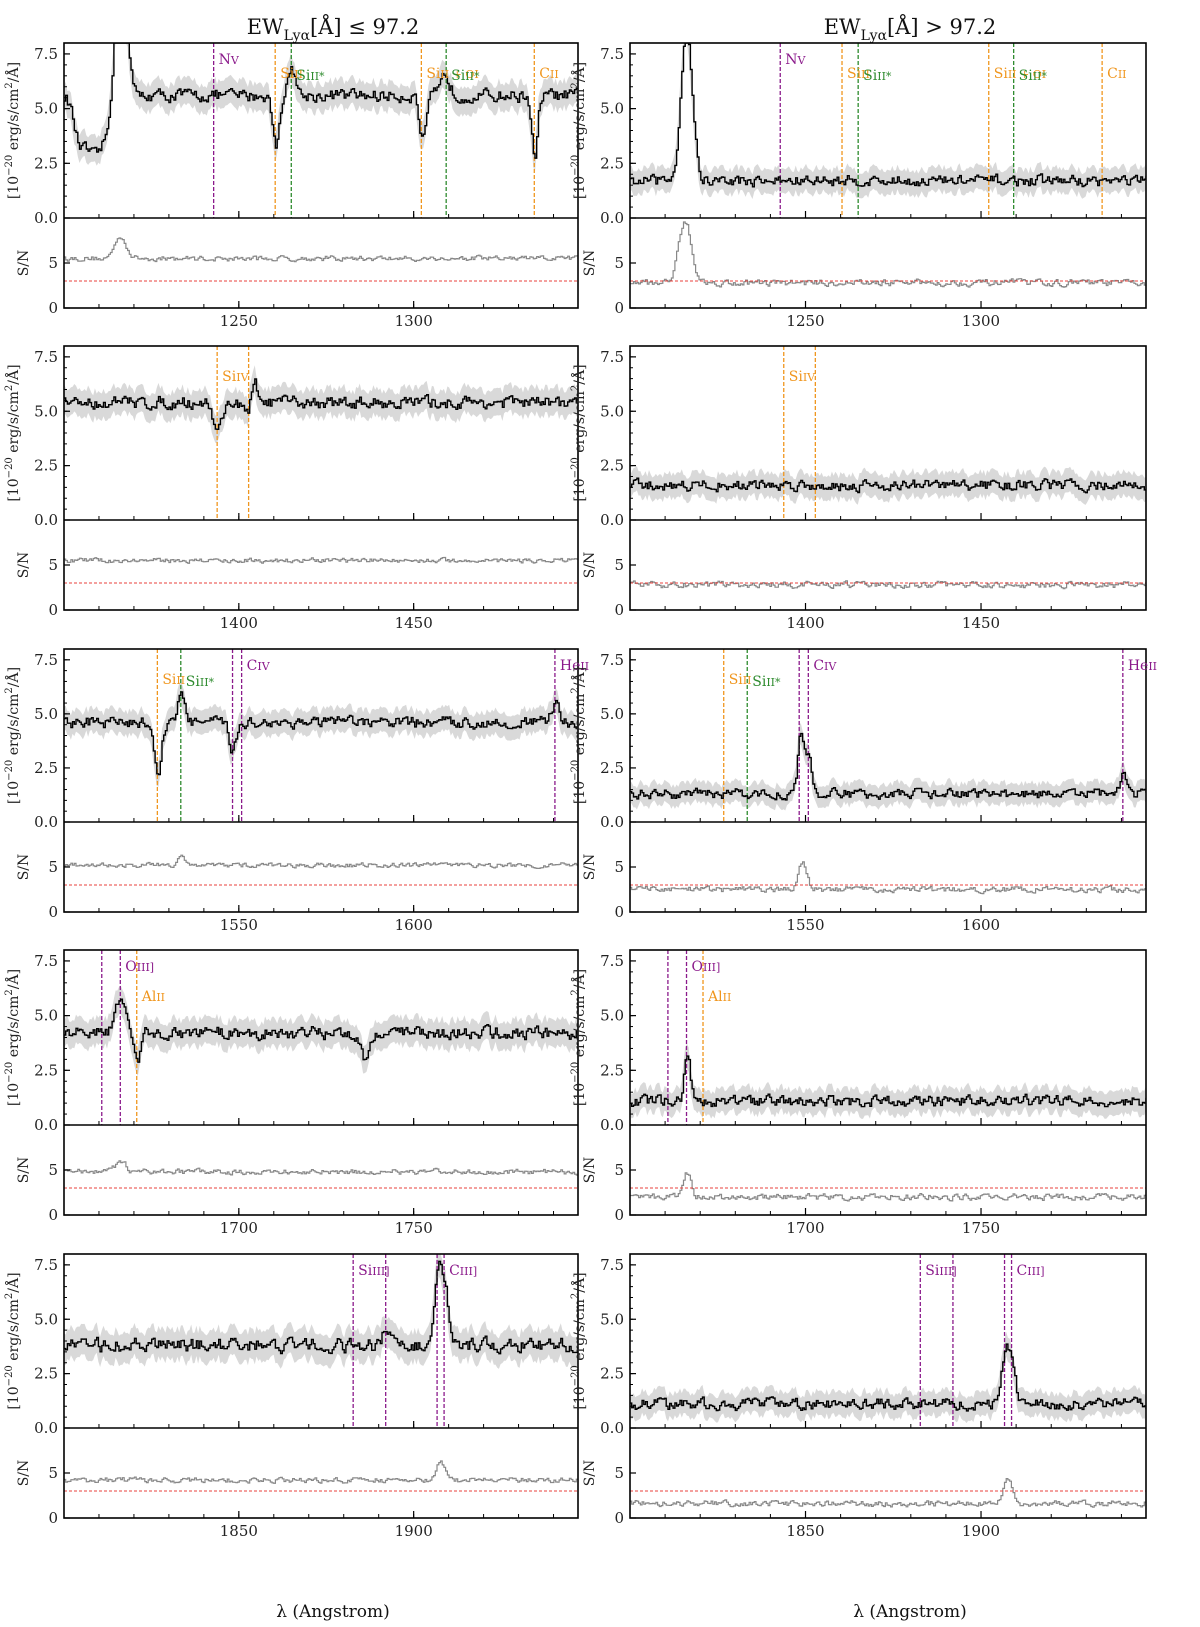  Describe the element at coordinates (414, 623) in the screenshot. I see `xtick-label: 1450` at that location.